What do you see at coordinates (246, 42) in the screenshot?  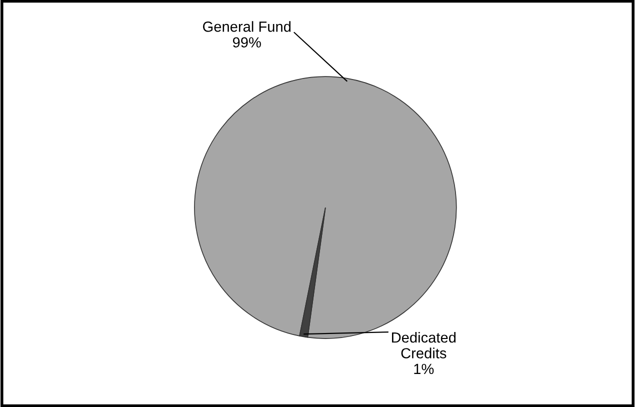 I see `data-label: 99%` at bounding box center [246, 42].